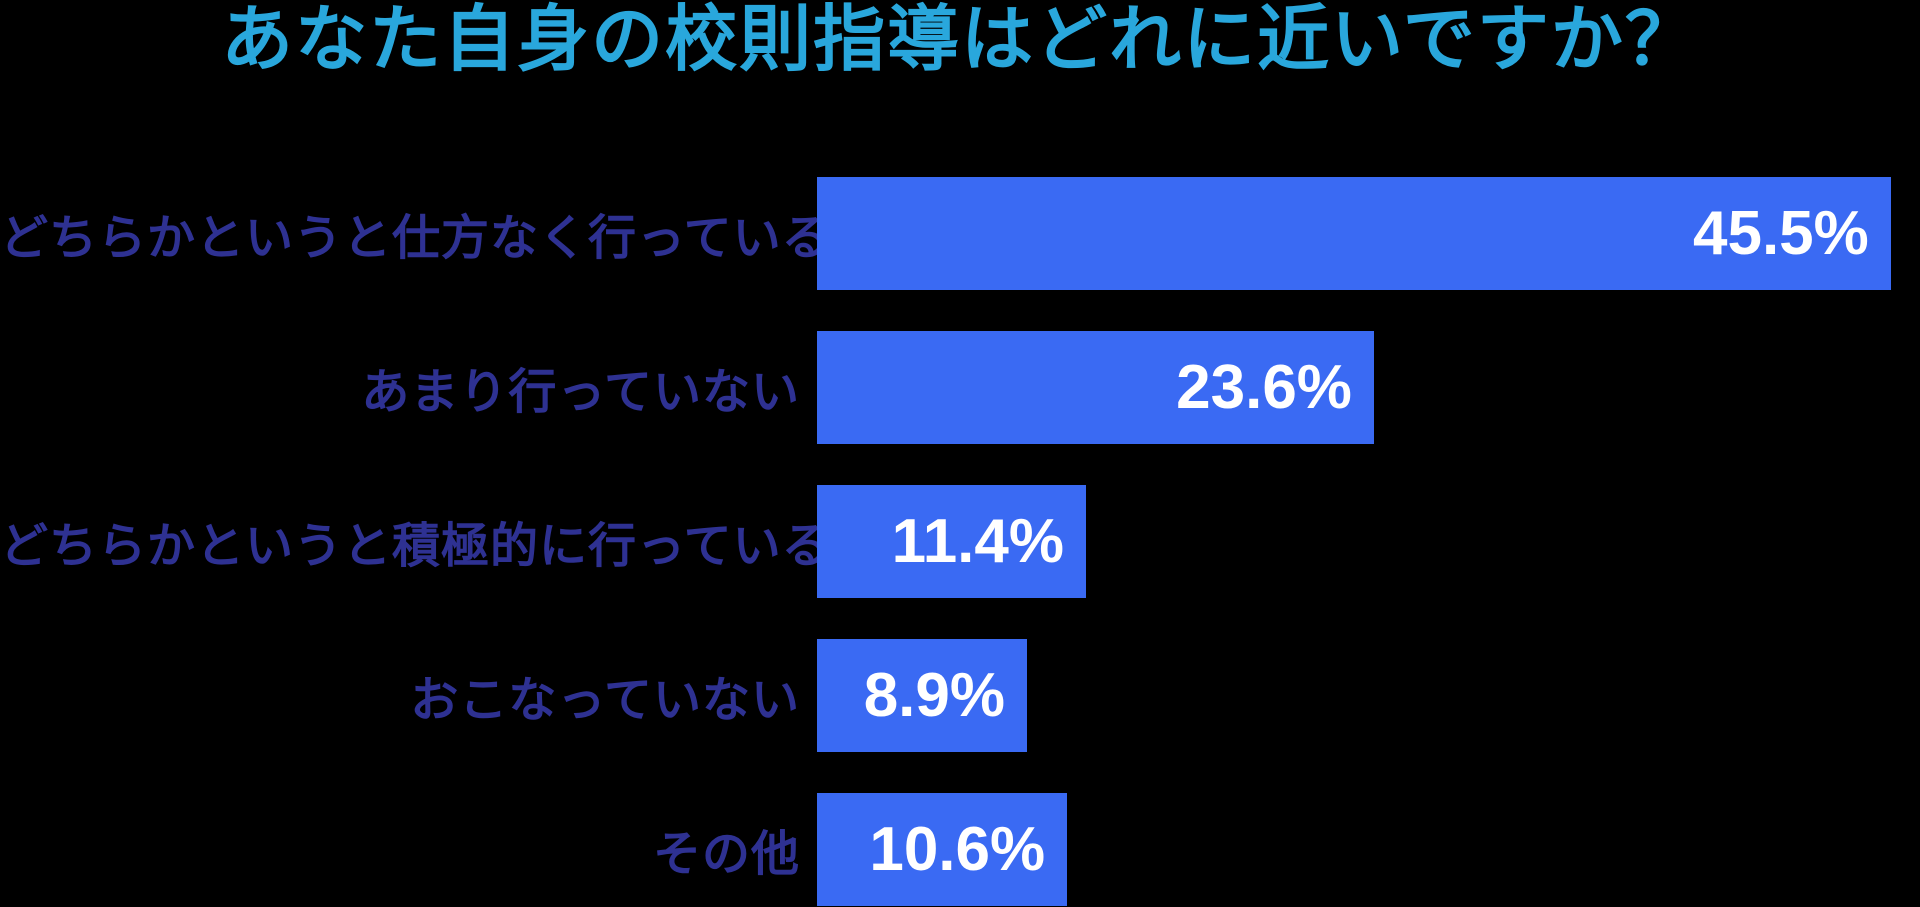 The width and height of the screenshot is (1920, 907). I want to click on bar-value-label: 45.5%, so click(1780, 233).